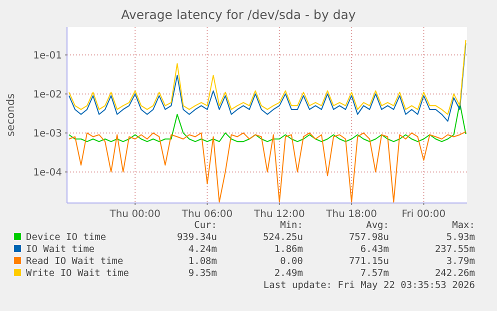 This screenshot has width=497, height=311. I want to click on text: 7.57m, so click(375, 273).